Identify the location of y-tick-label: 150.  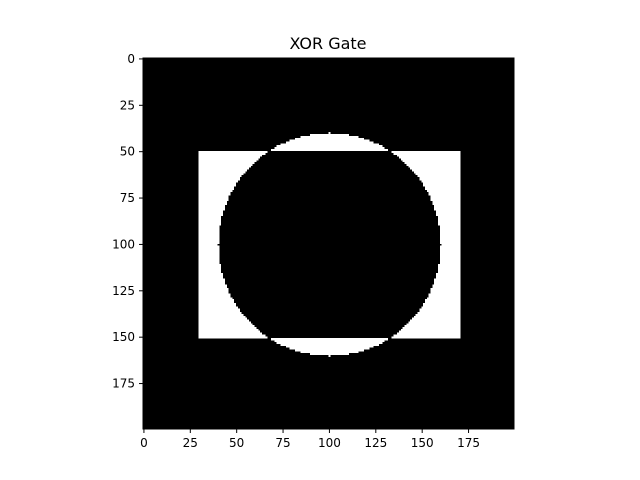
(123, 337).